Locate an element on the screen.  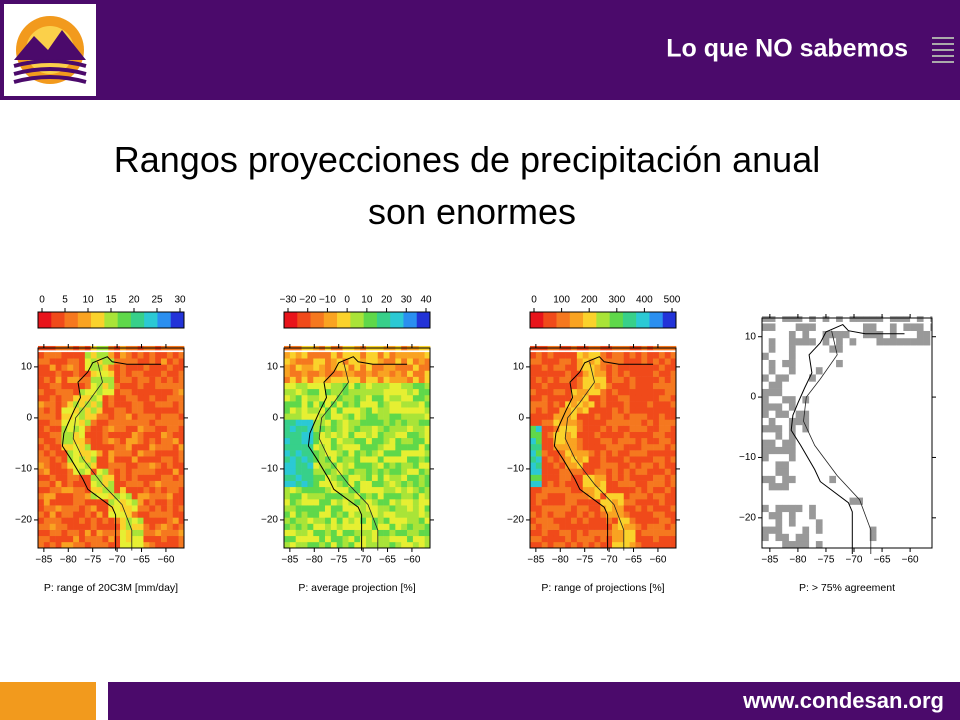
x-tick-label: −75 is located at coordinates (338, 560).